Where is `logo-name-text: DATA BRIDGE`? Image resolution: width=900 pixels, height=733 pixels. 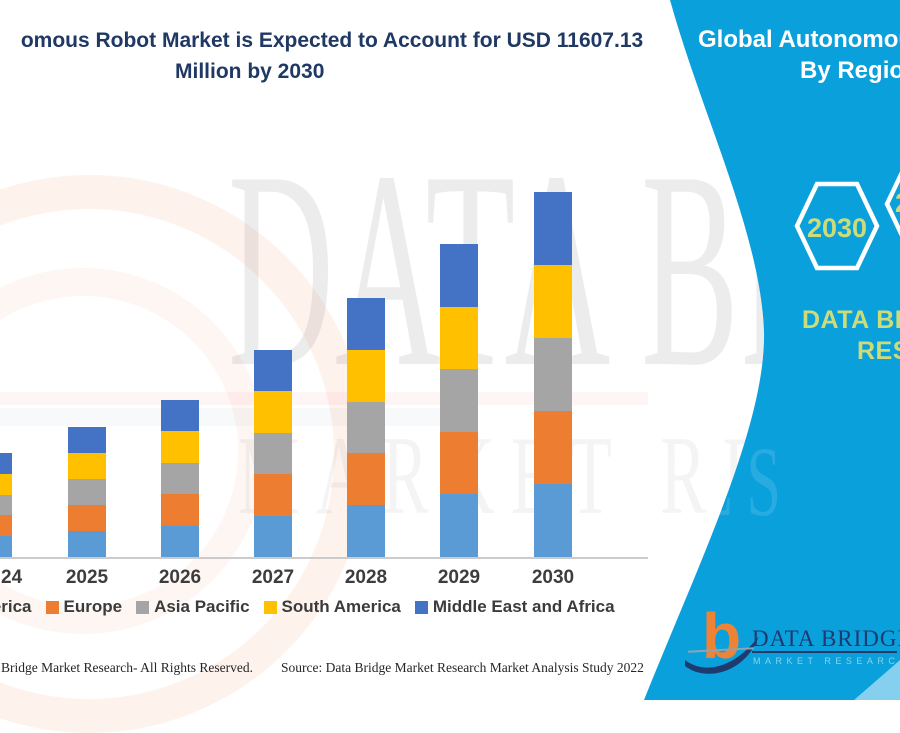
logo-name-text: DATA BRIDGE is located at coordinates (826, 638).